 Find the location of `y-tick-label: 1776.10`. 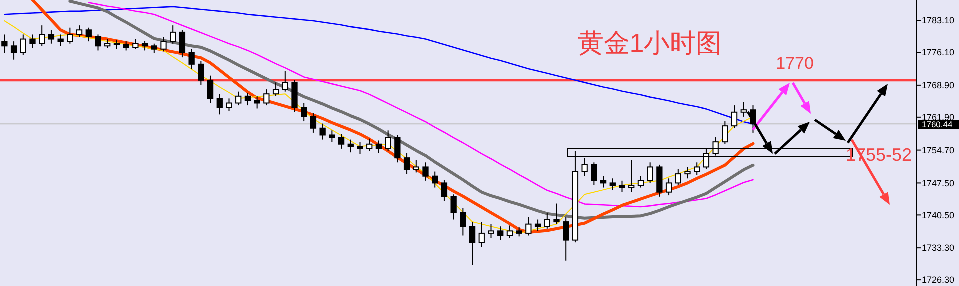

y-tick-label: 1776.10 is located at coordinates (938, 53).